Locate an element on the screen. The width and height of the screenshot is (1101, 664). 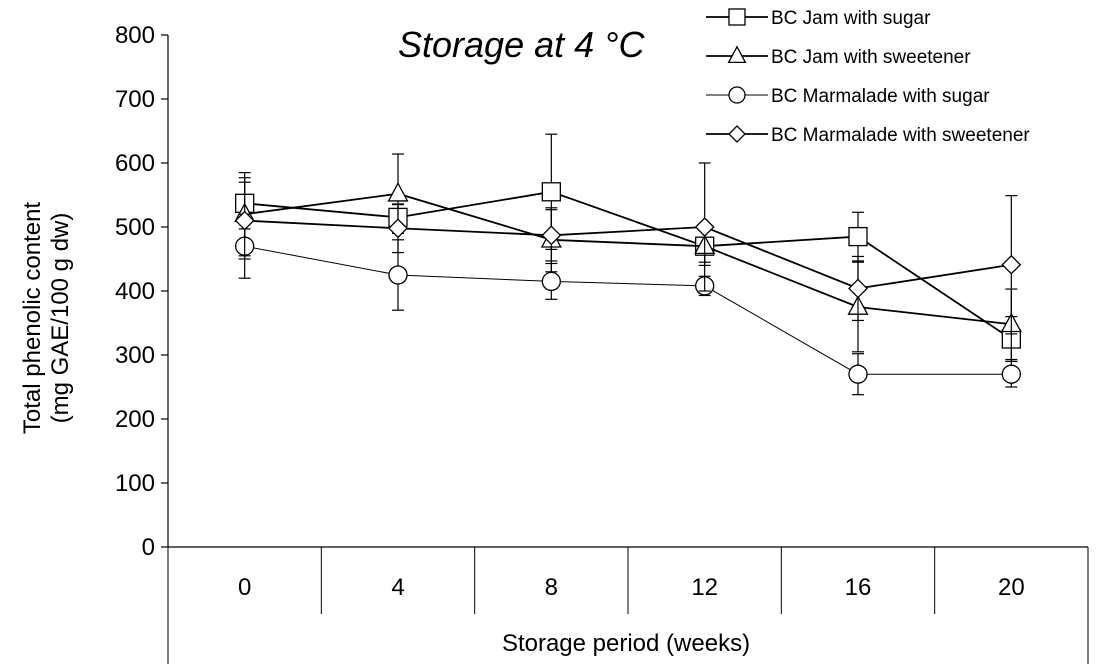
y-axis-title-line2: (mg GAE/100 g dw) is located at coordinates (60, 318).